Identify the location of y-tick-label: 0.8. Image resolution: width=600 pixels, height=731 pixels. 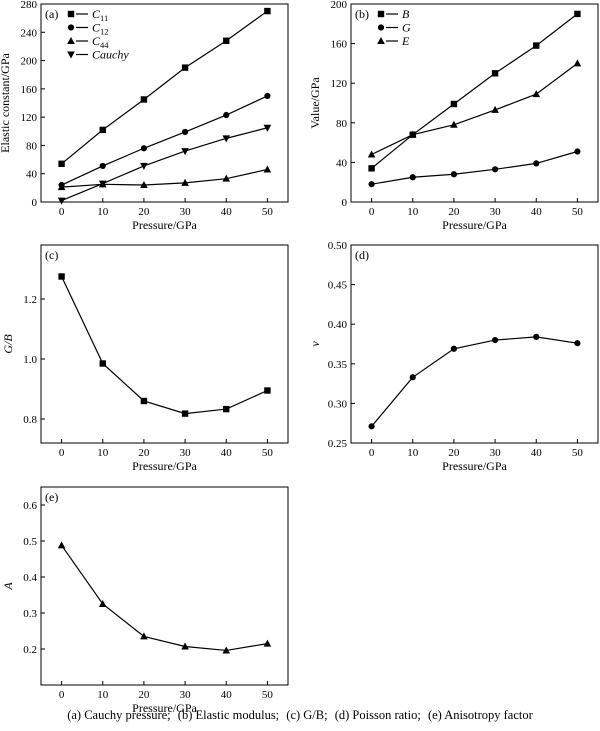
(30, 420).